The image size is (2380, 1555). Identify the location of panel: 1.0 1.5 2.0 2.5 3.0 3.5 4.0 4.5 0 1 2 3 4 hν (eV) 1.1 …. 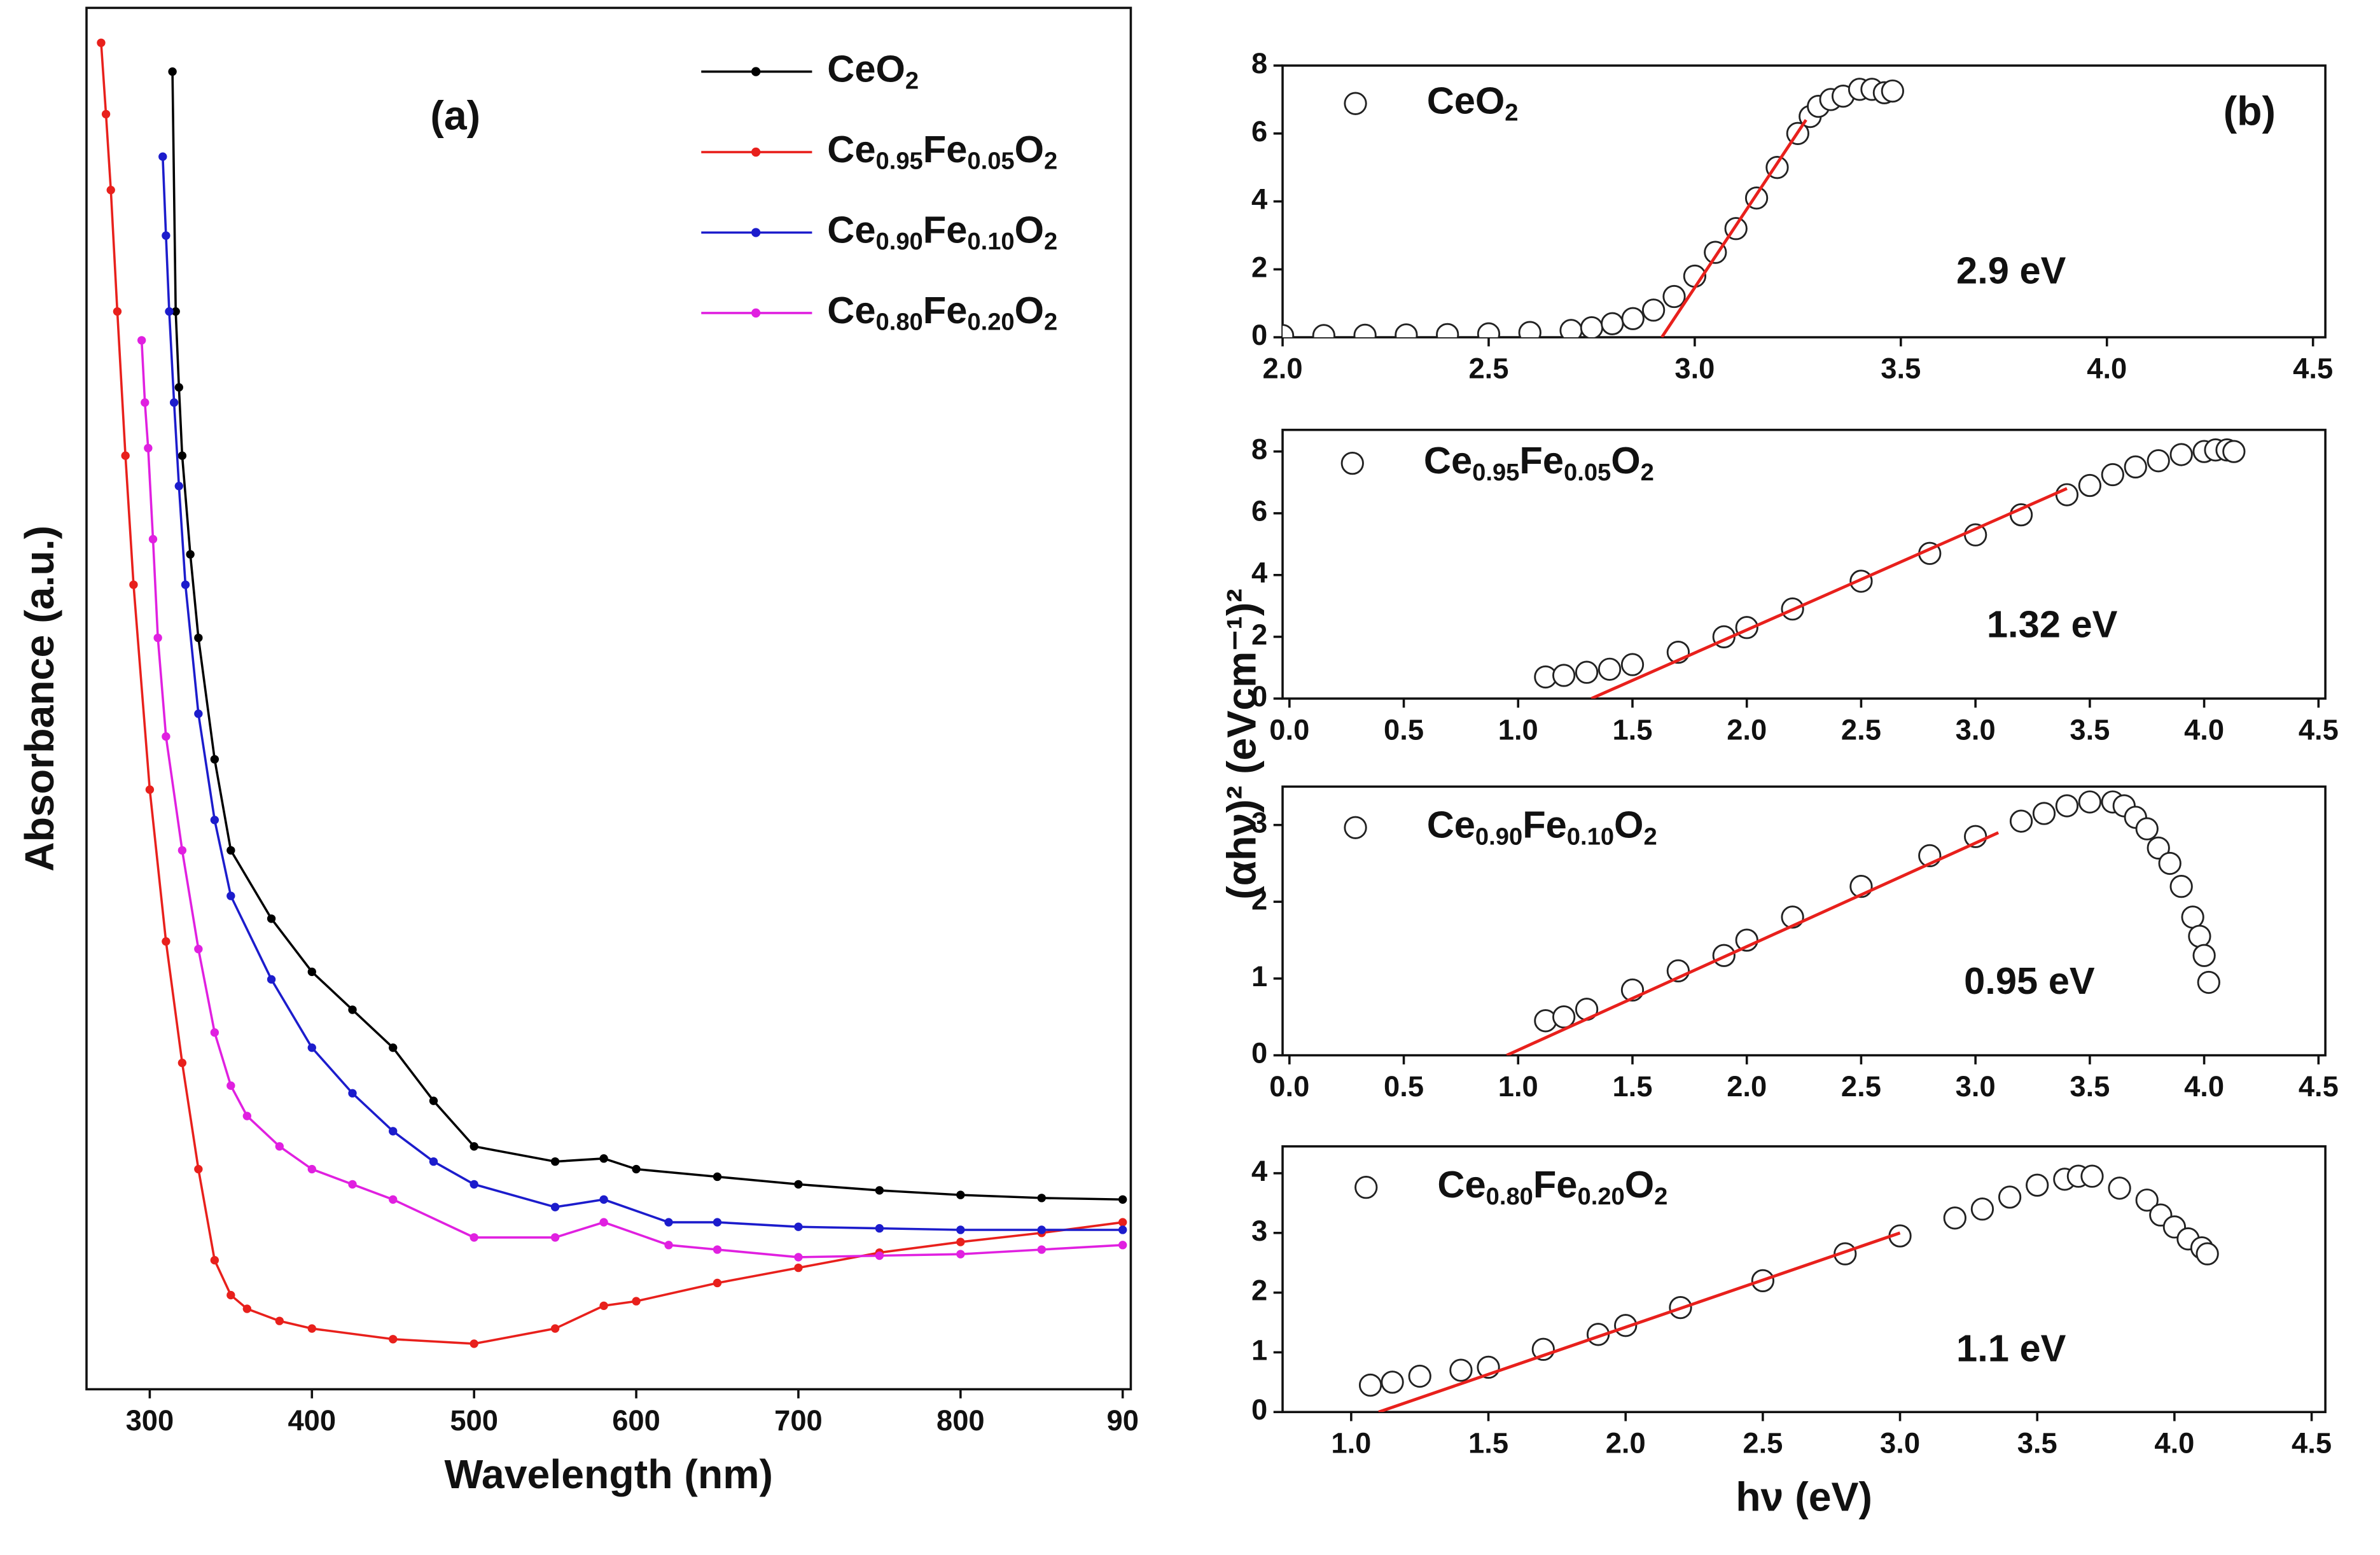
(1792, 1332).